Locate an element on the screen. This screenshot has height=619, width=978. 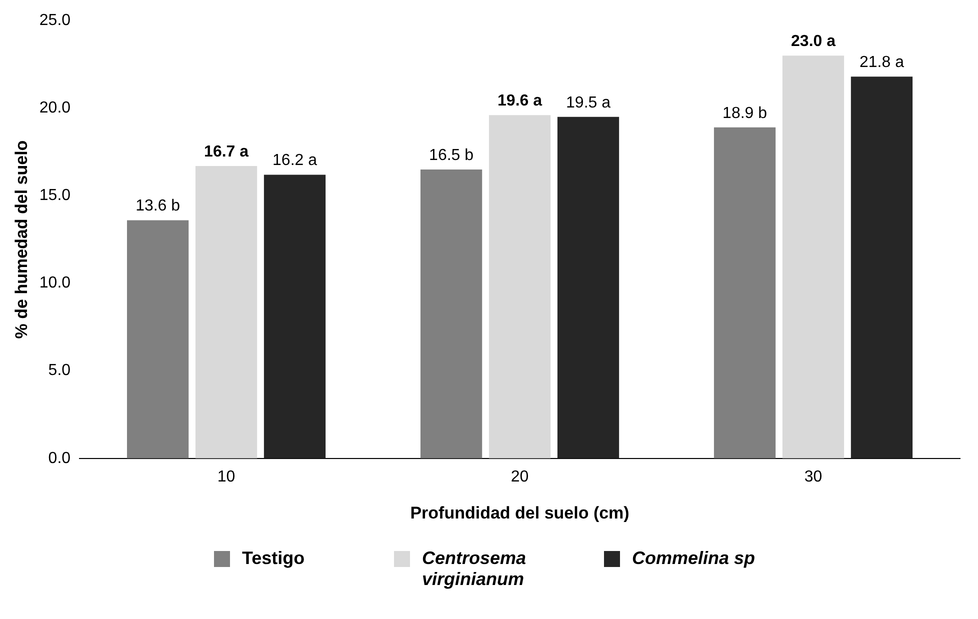
y-tick-label: 15.0 is located at coordinates (55, 195).